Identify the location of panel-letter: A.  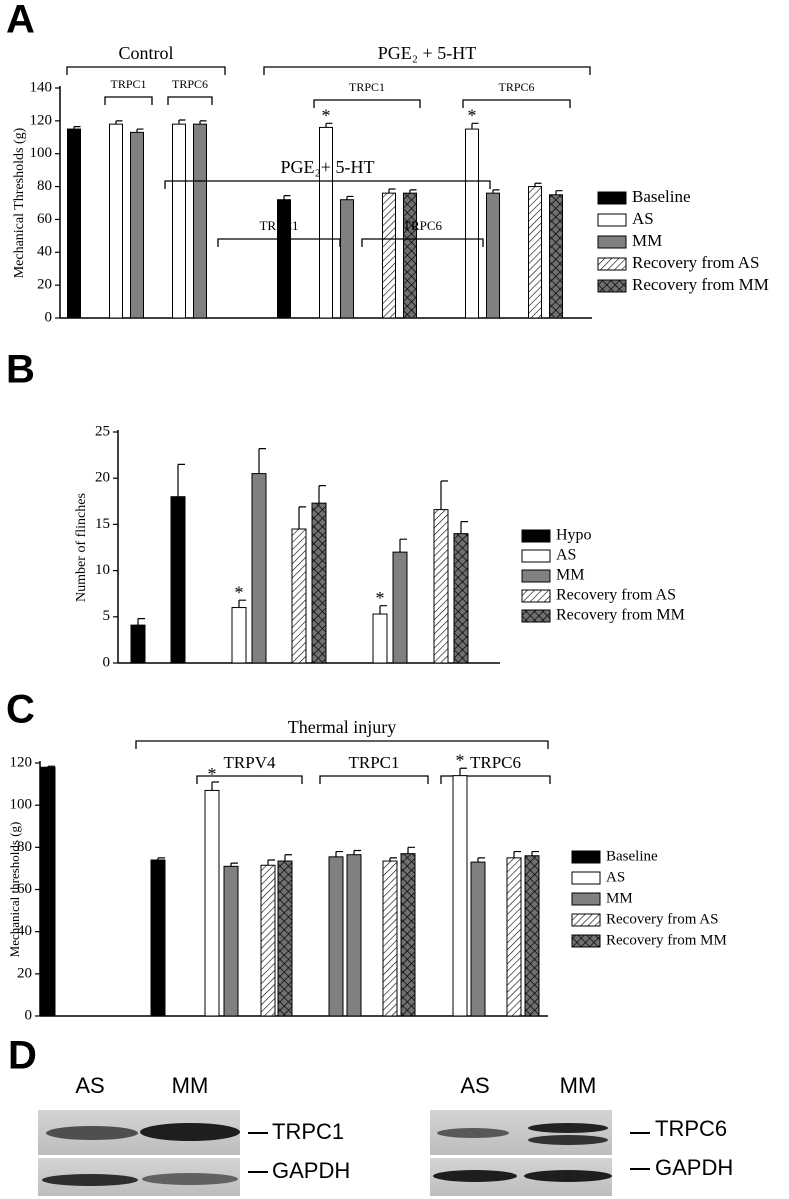
(20, 21).